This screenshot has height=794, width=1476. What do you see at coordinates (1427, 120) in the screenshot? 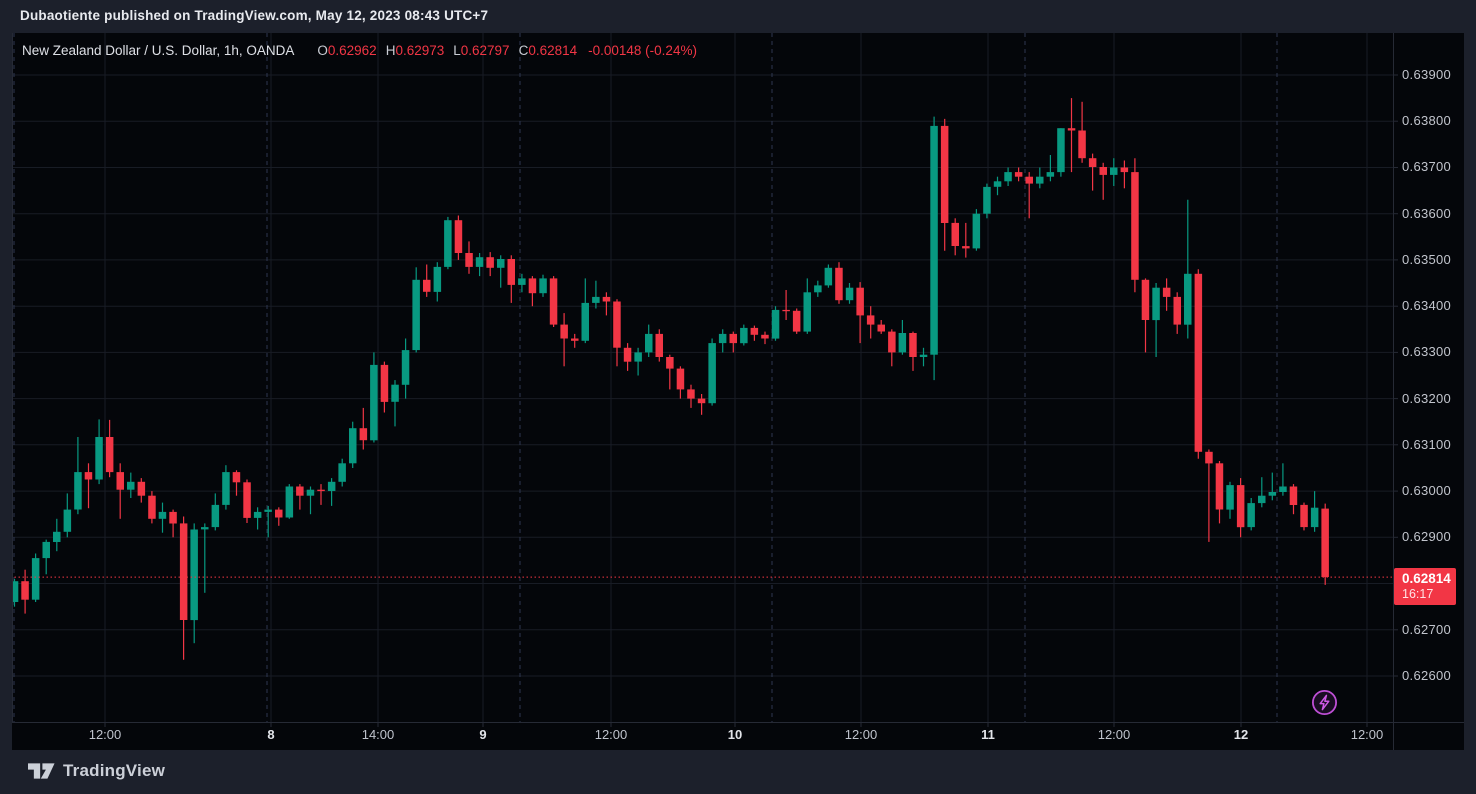
I see `price-tick-label: 0.63800` at bounding box center [1427, 120].